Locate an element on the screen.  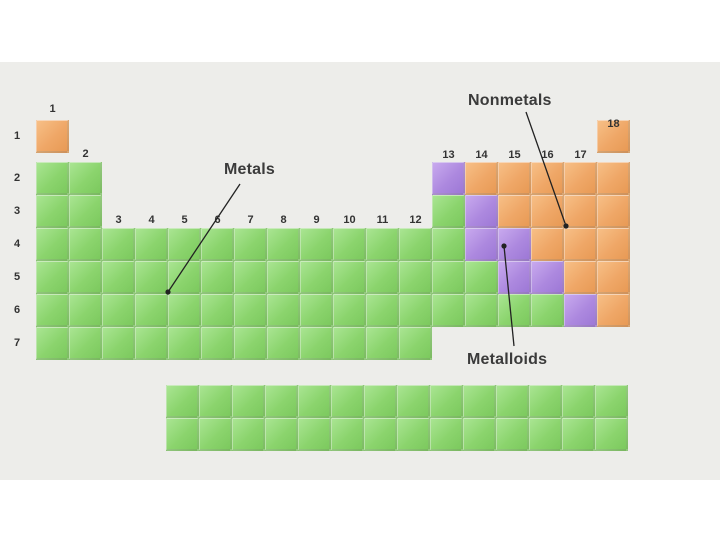
group-number: 18 is located at coordinates (613, 124).